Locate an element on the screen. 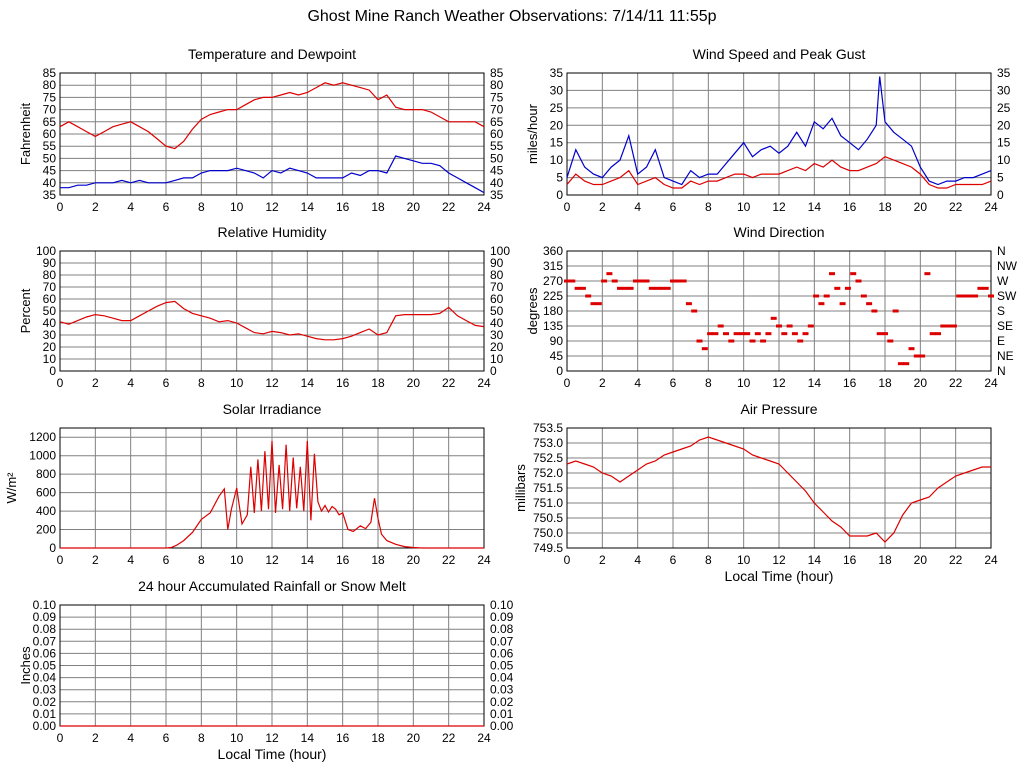 This screenshot has width=1024, height=768. y-tick-label: 752.0 is located at coordinates (548, 473).